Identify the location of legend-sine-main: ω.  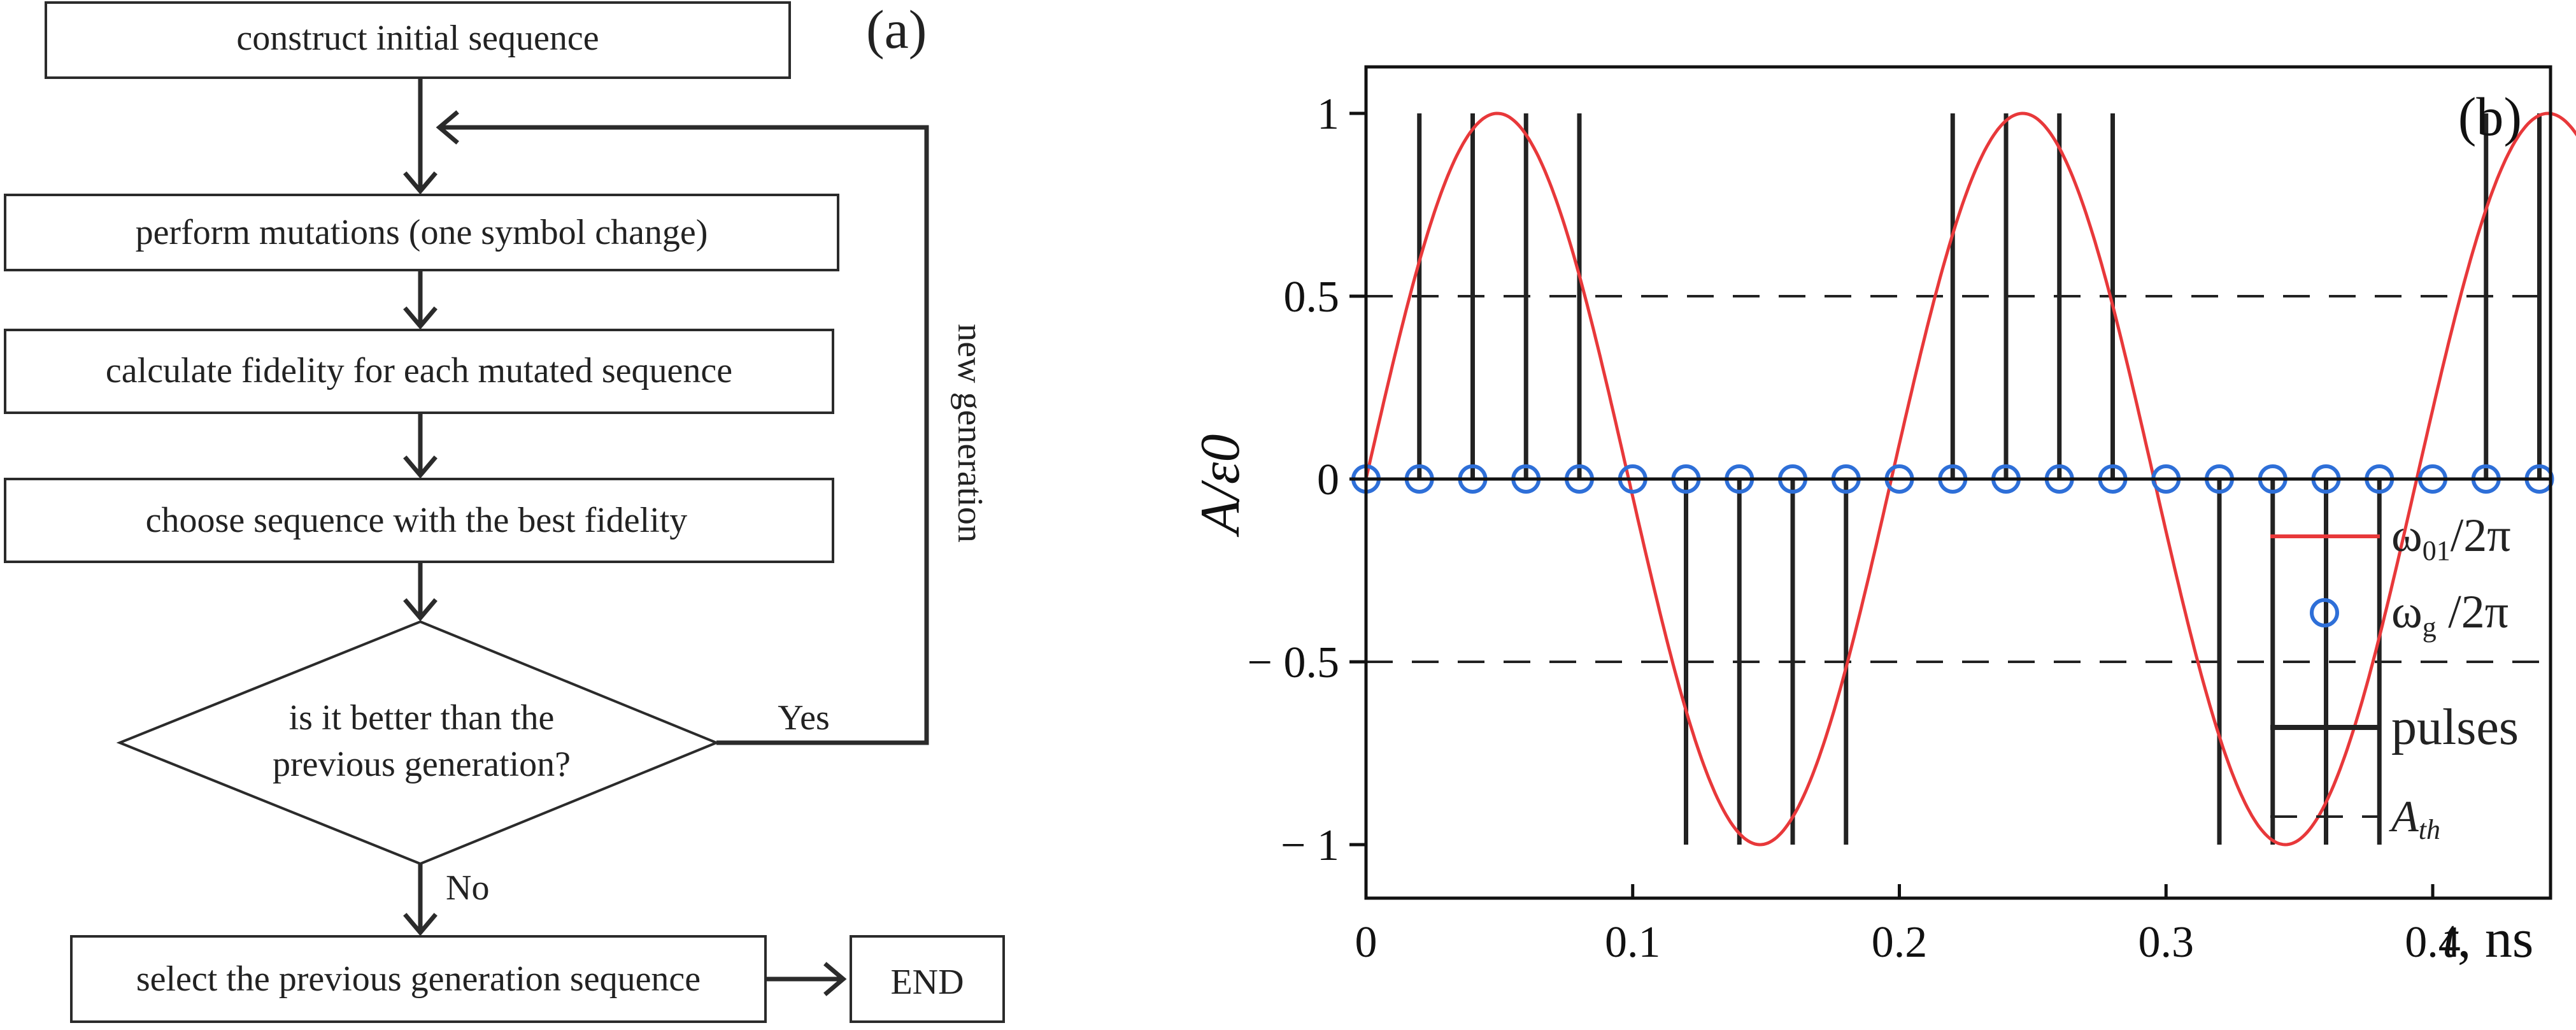
(2407, 536).